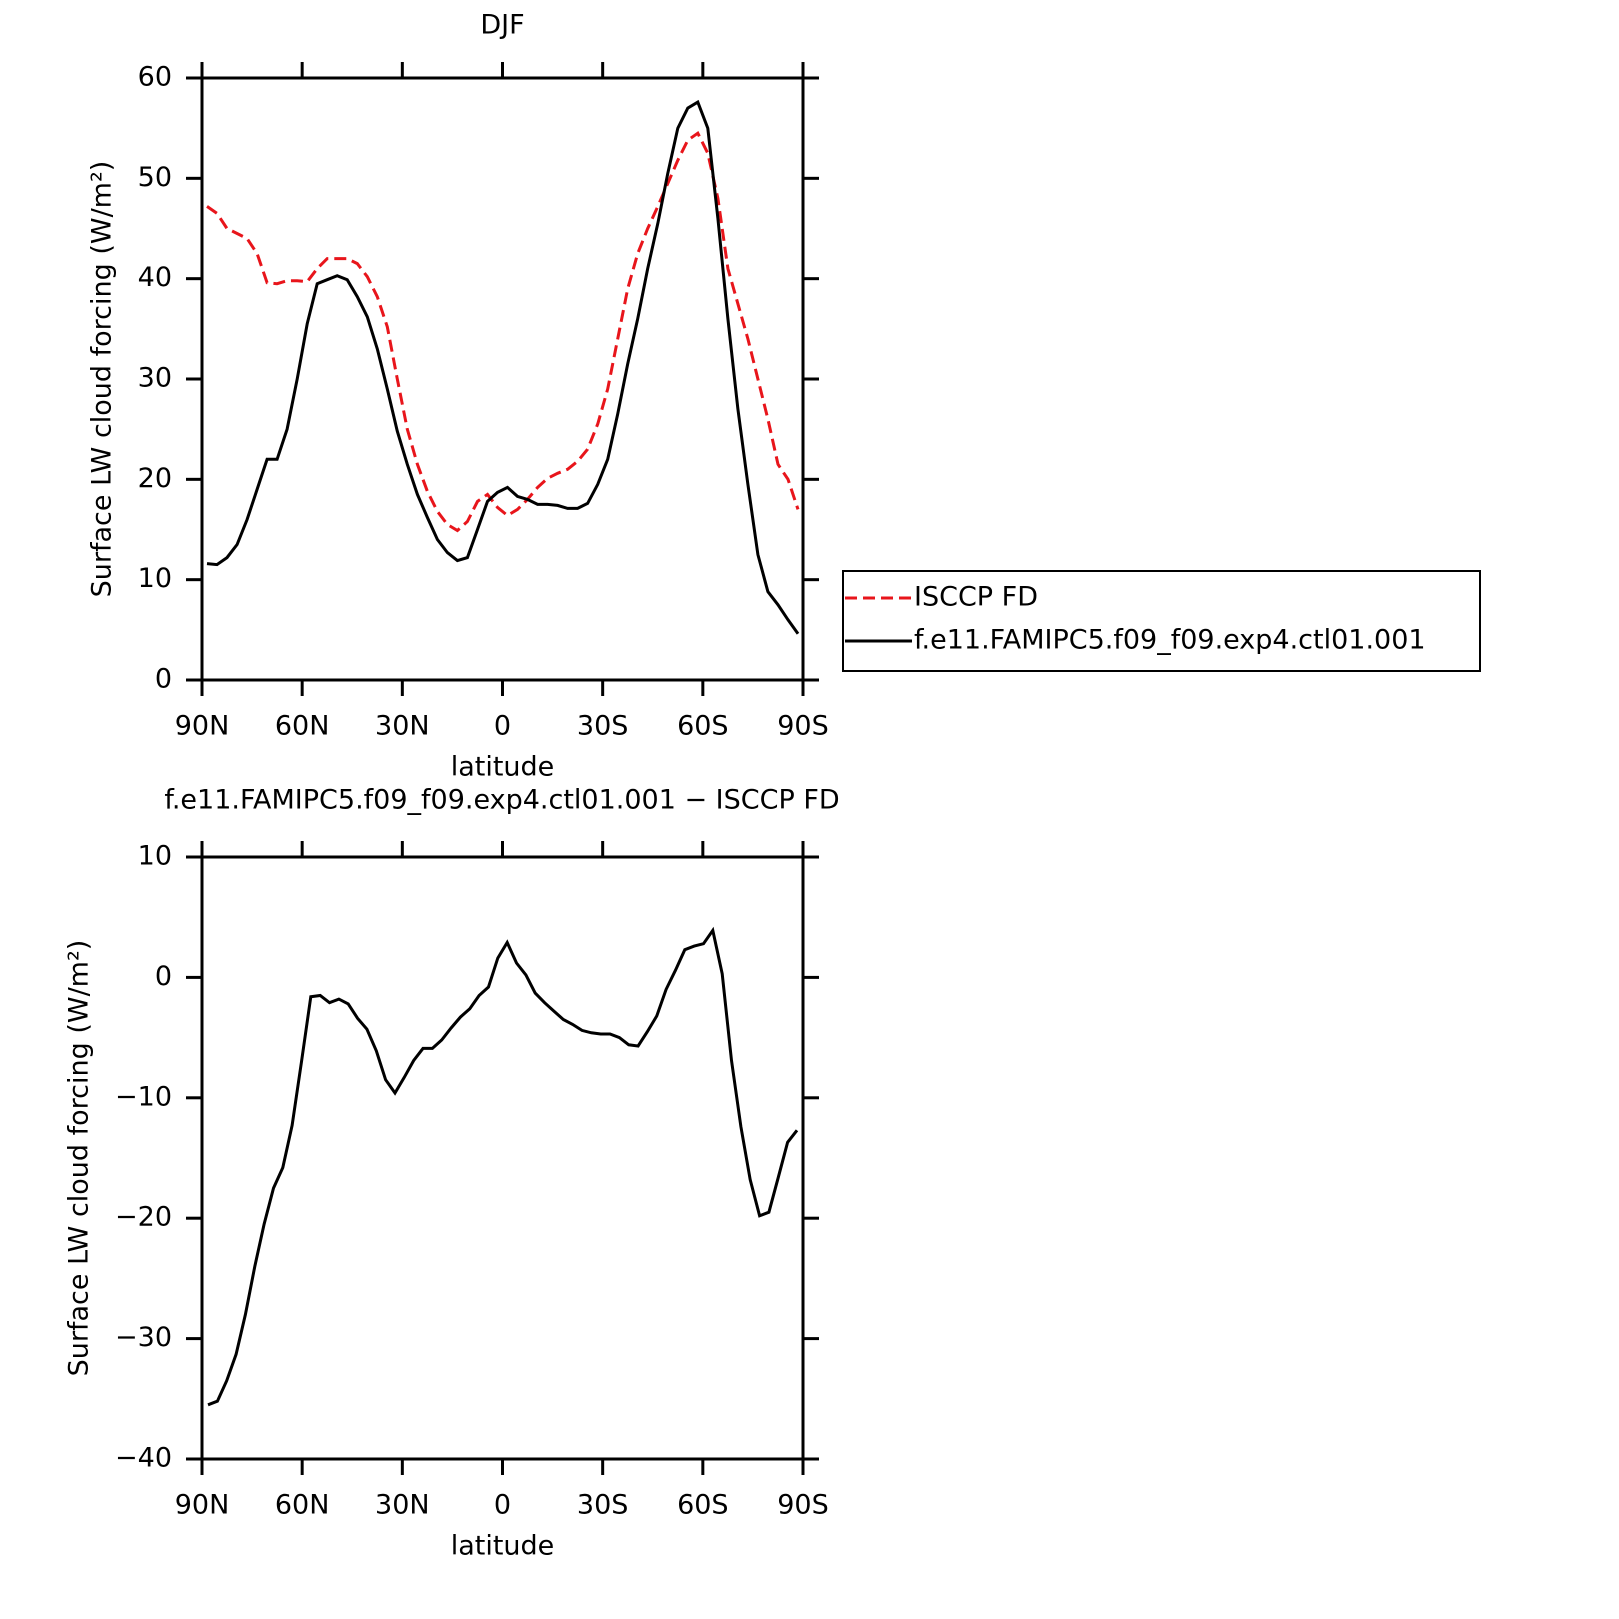 Image resolution: width=1619 pixels, height=1619 pixels. I want to click on y-tick-label: 60, so click(155, 77).